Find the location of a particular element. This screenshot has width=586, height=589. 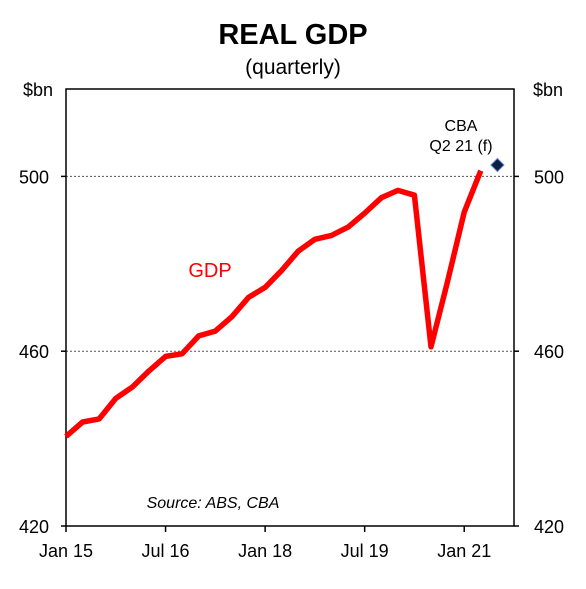

x-axis: Jan 15 Jul 16 Jan 18 Jul 19 Jan 21 is located at coordinates (265, 543).